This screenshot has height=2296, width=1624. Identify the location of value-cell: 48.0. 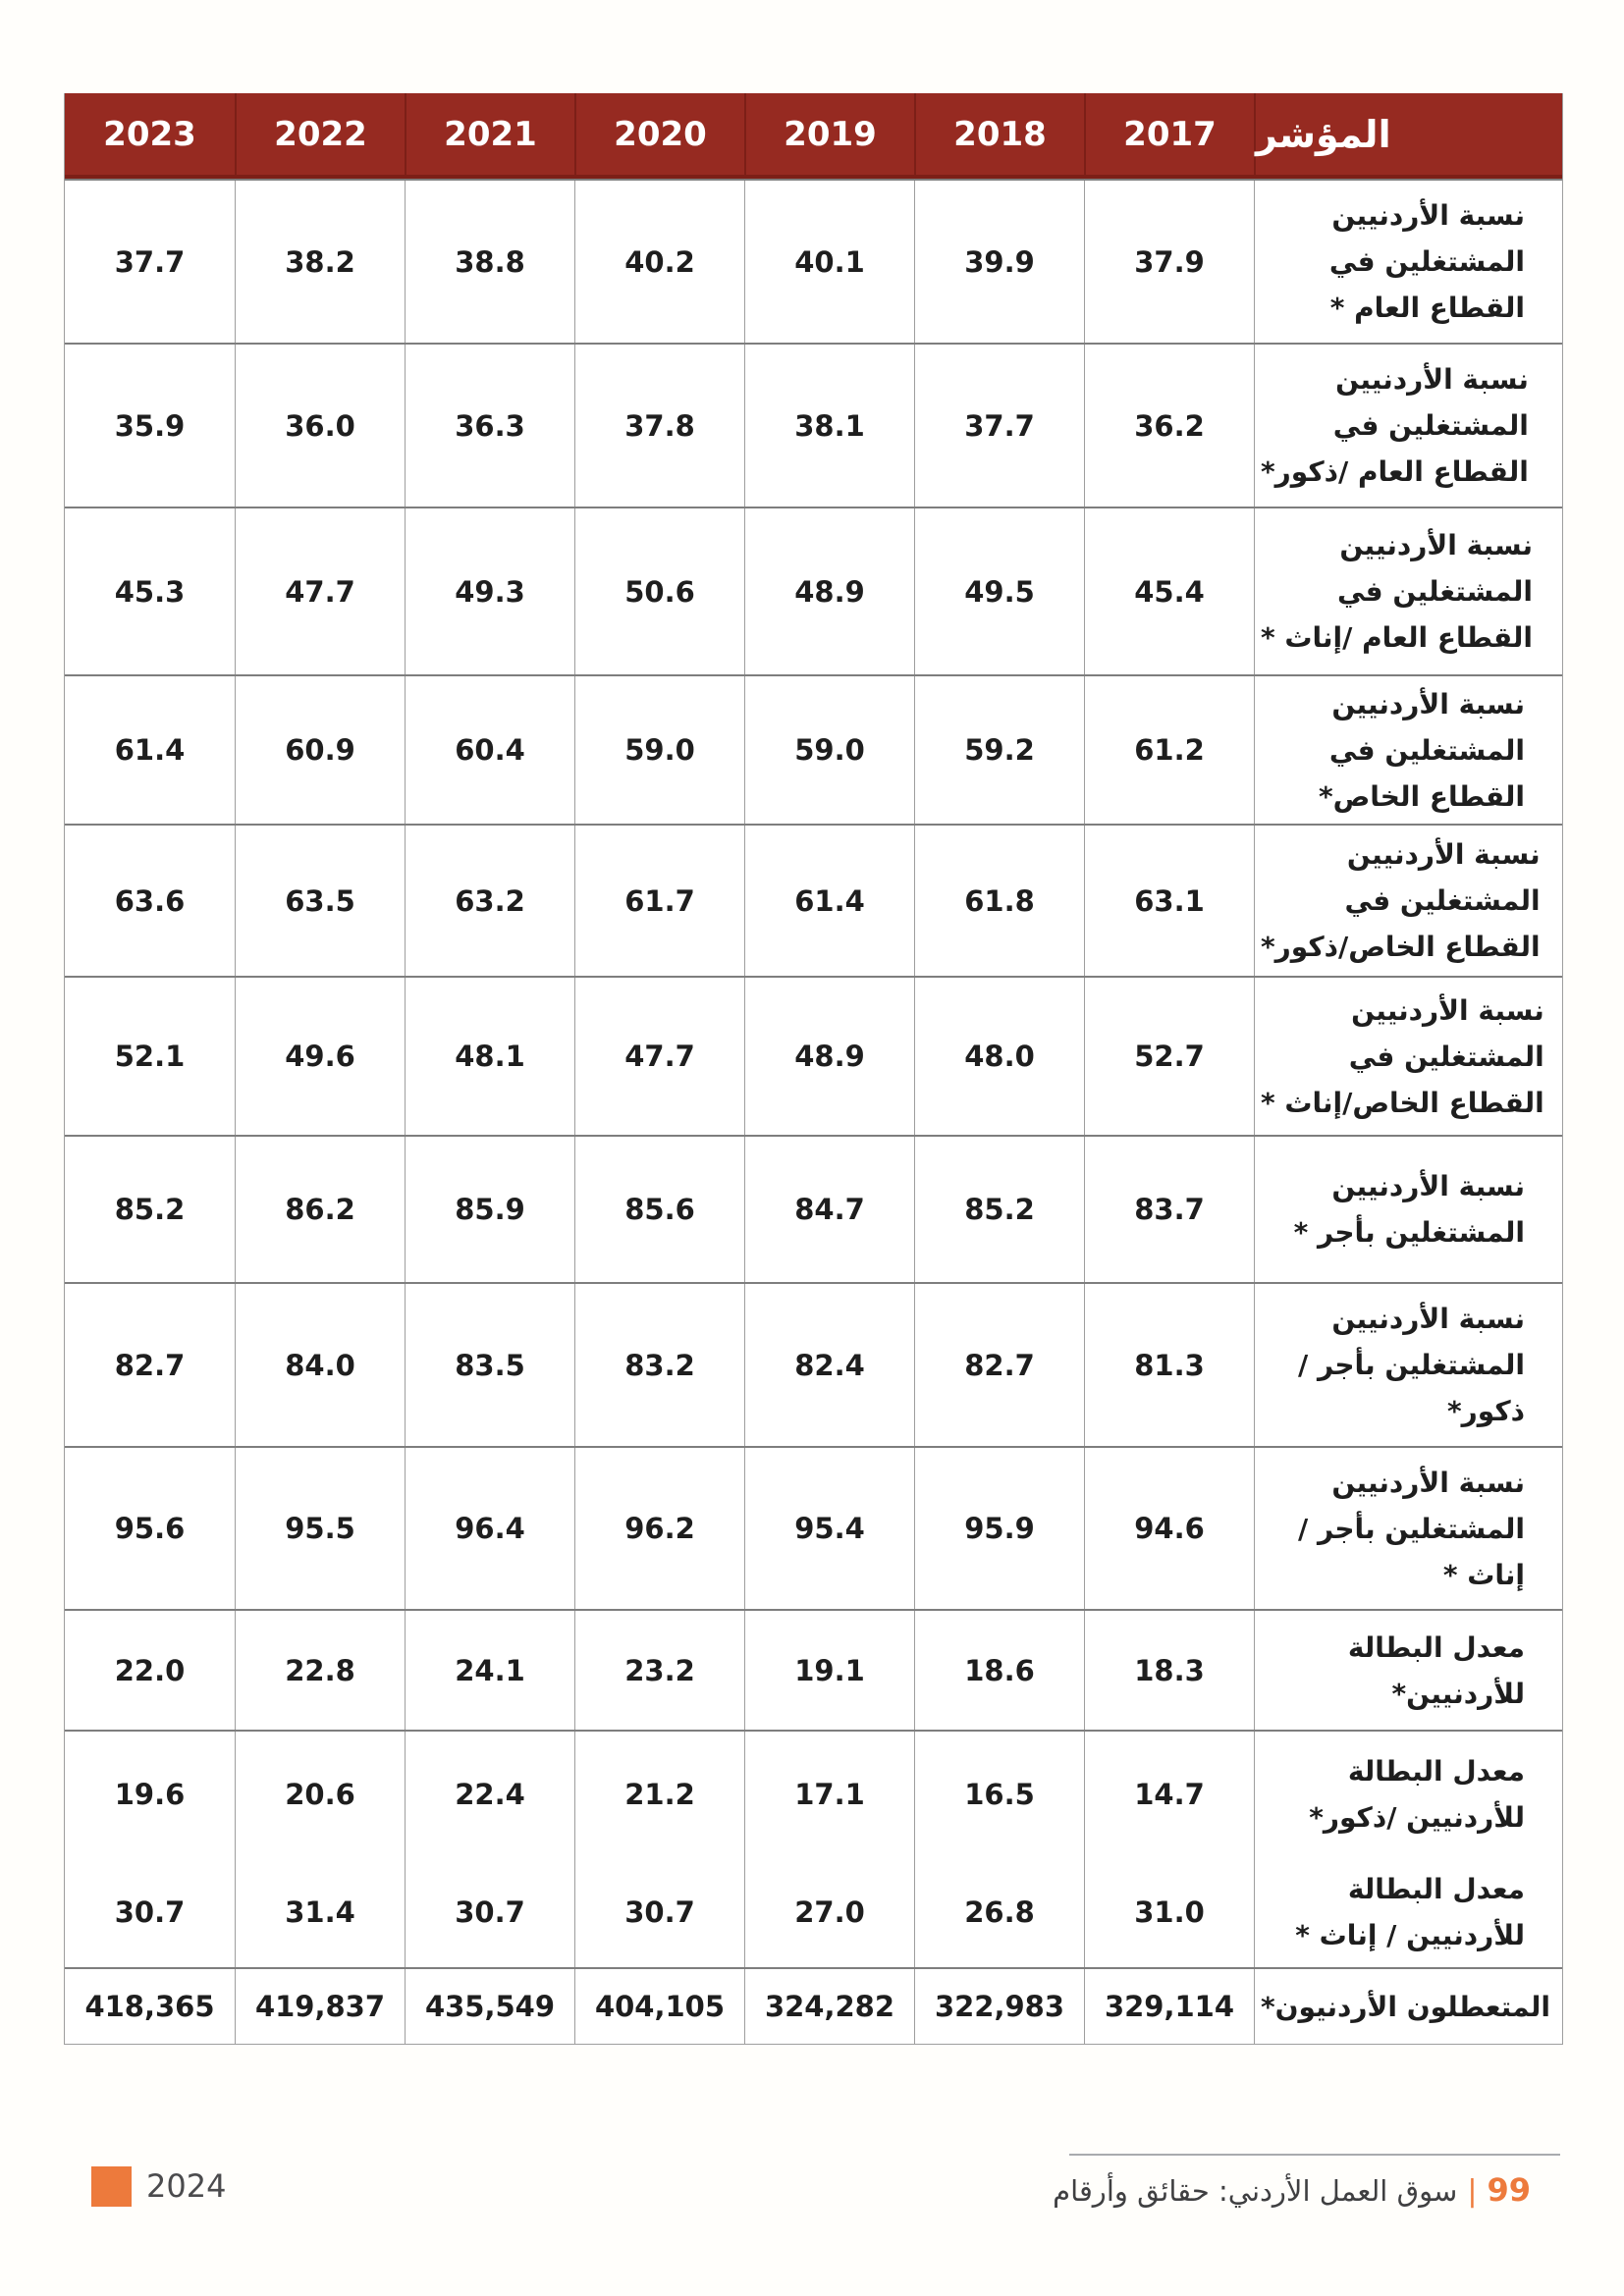
(999, 1057).